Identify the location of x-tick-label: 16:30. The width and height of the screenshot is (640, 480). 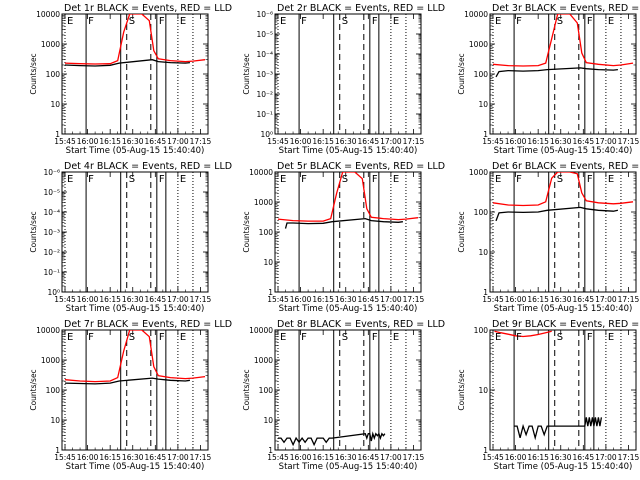
(346, 141).